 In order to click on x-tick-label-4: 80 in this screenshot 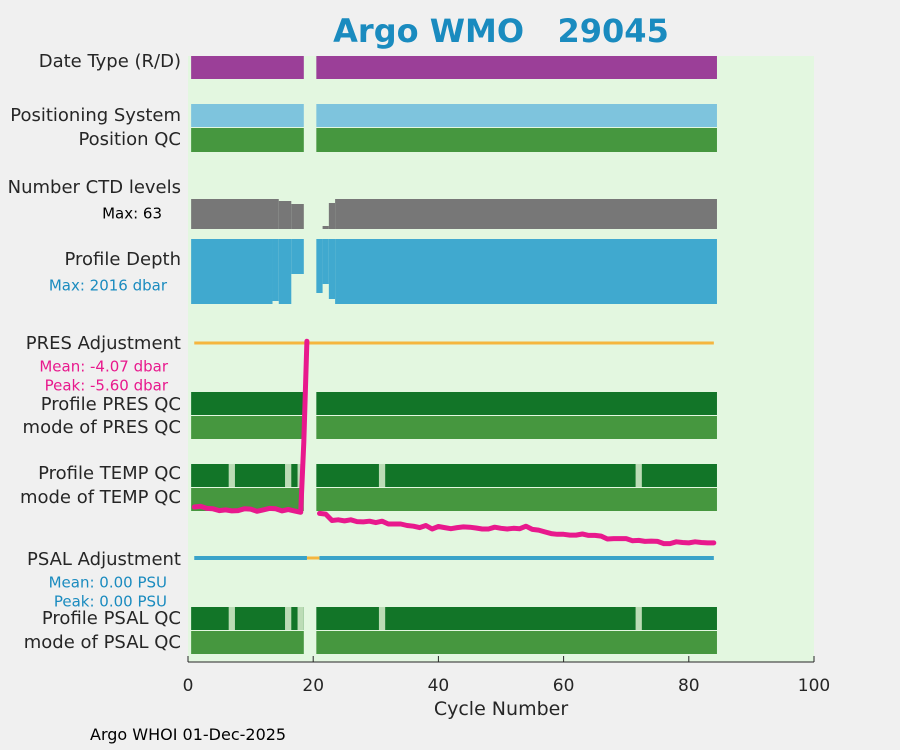, I will do `click(689, 686)`.